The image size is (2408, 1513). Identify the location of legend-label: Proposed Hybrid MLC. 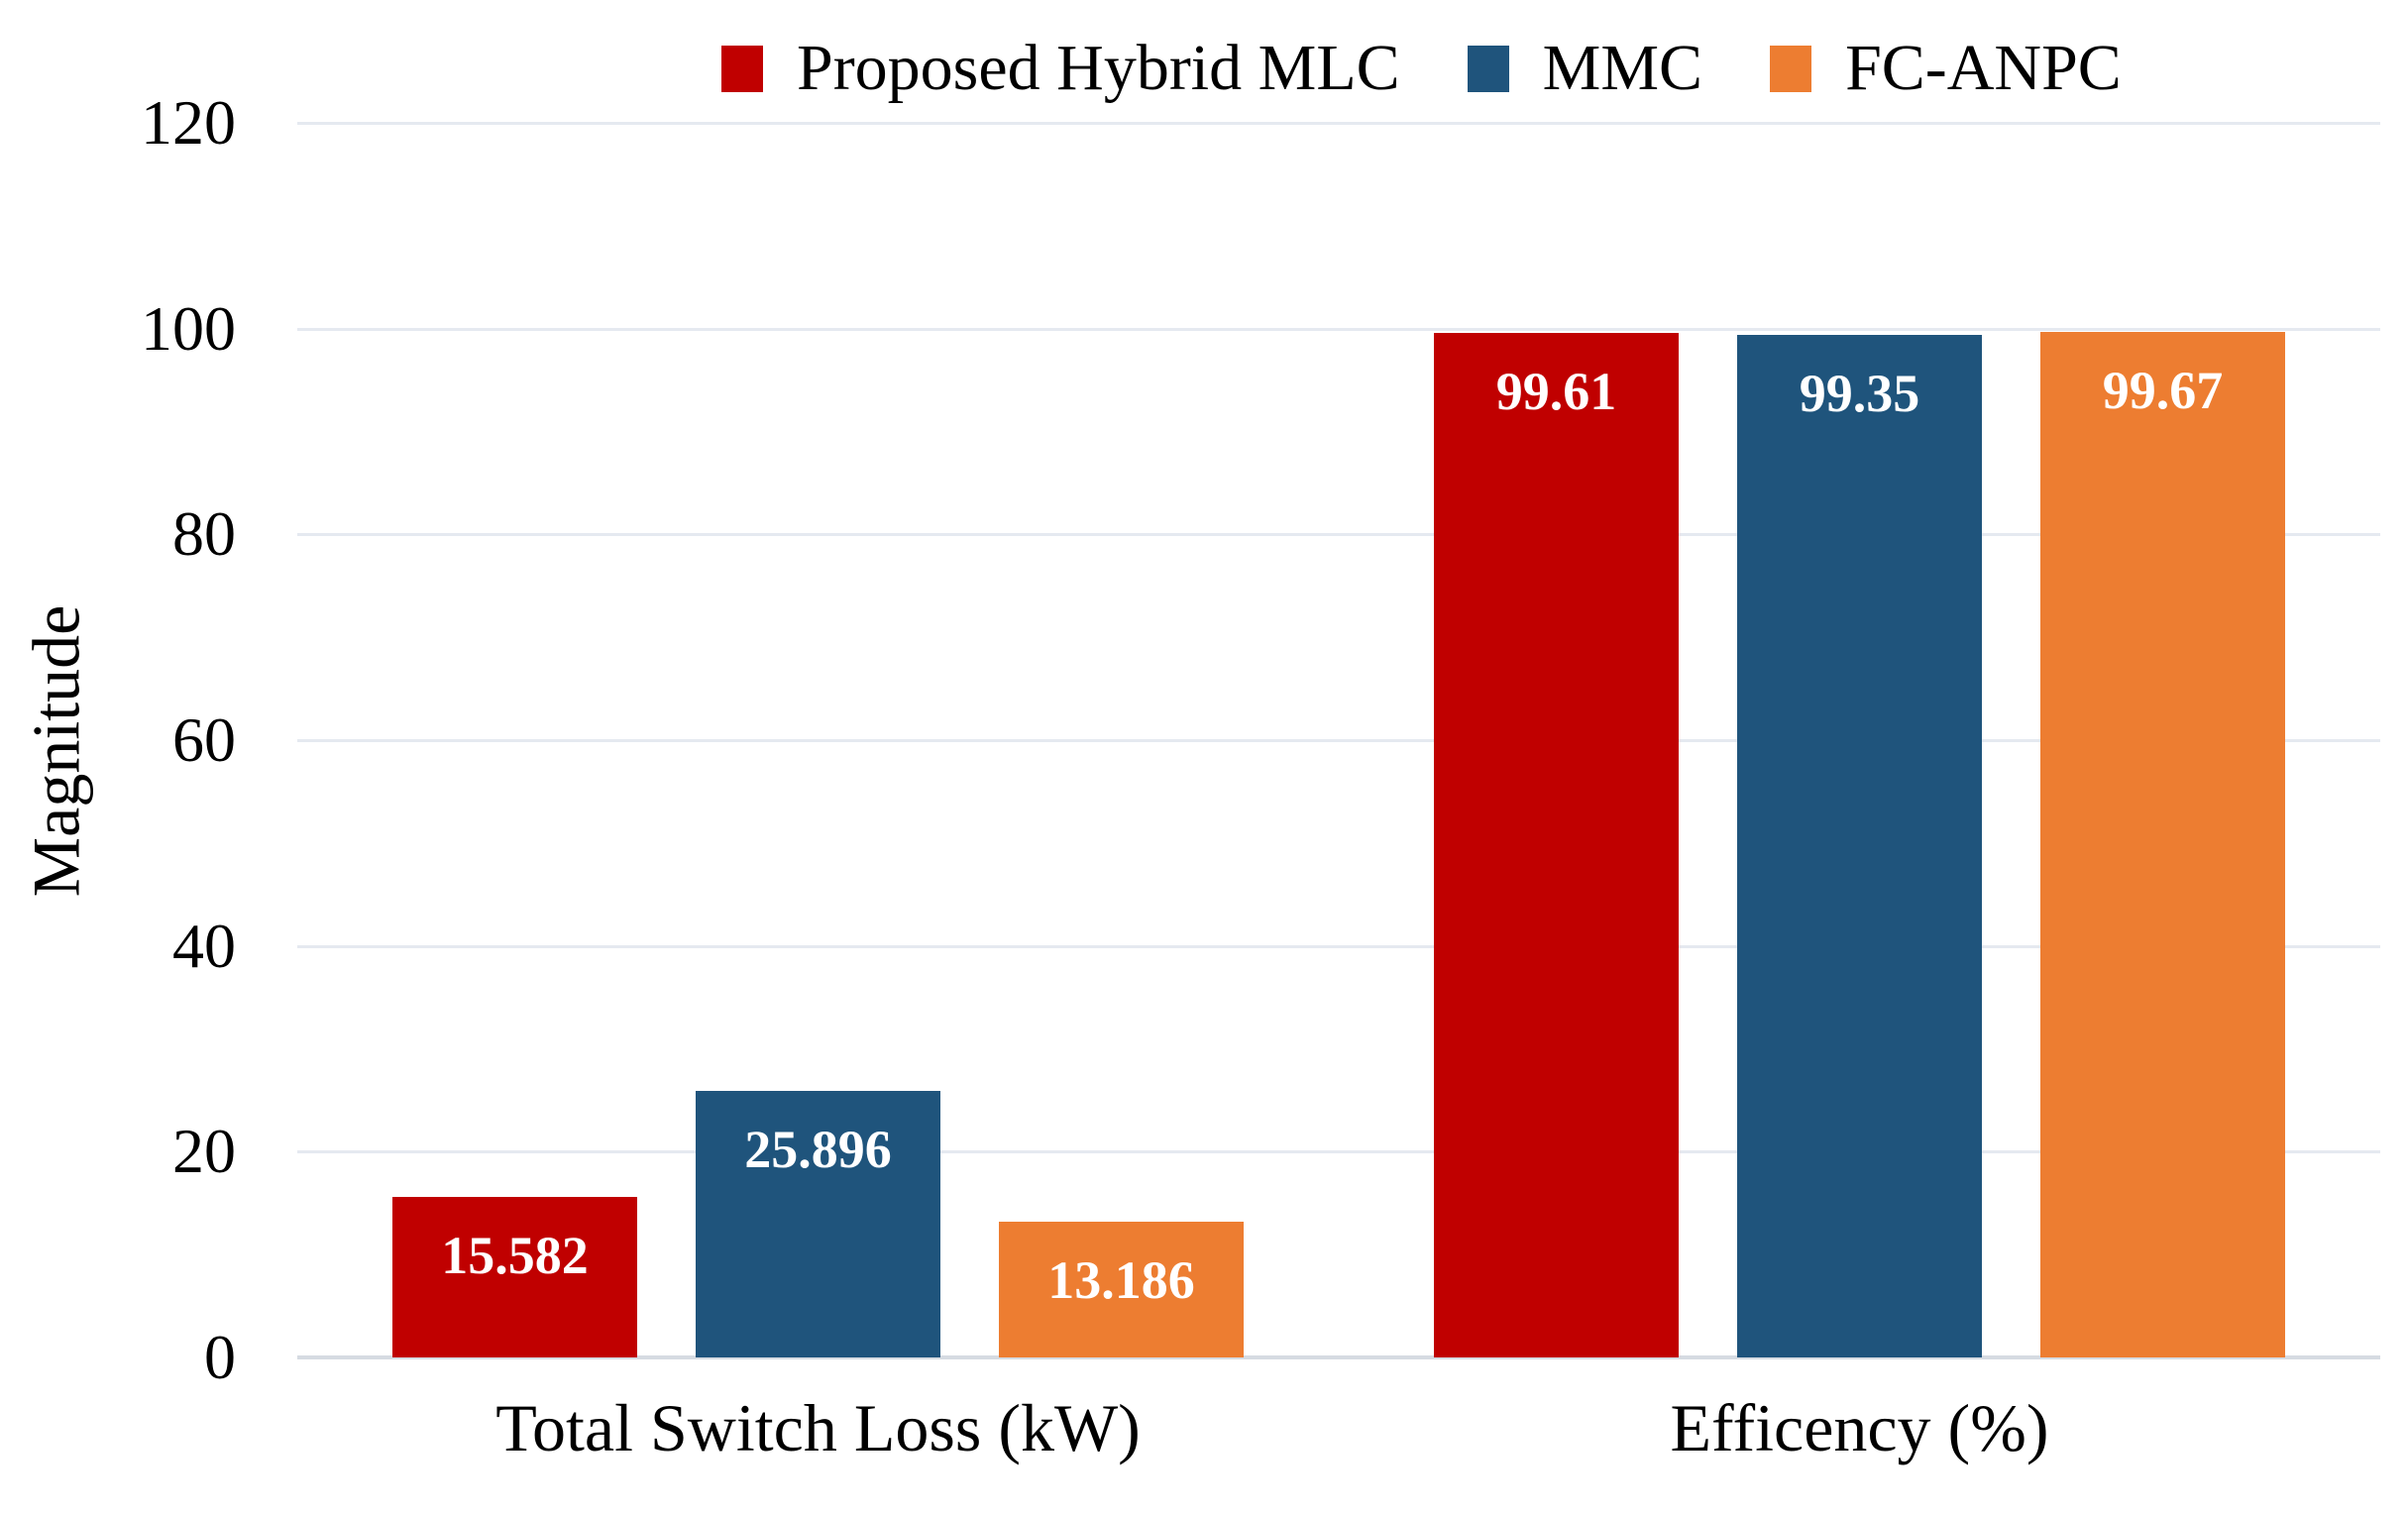
(1098, 68).